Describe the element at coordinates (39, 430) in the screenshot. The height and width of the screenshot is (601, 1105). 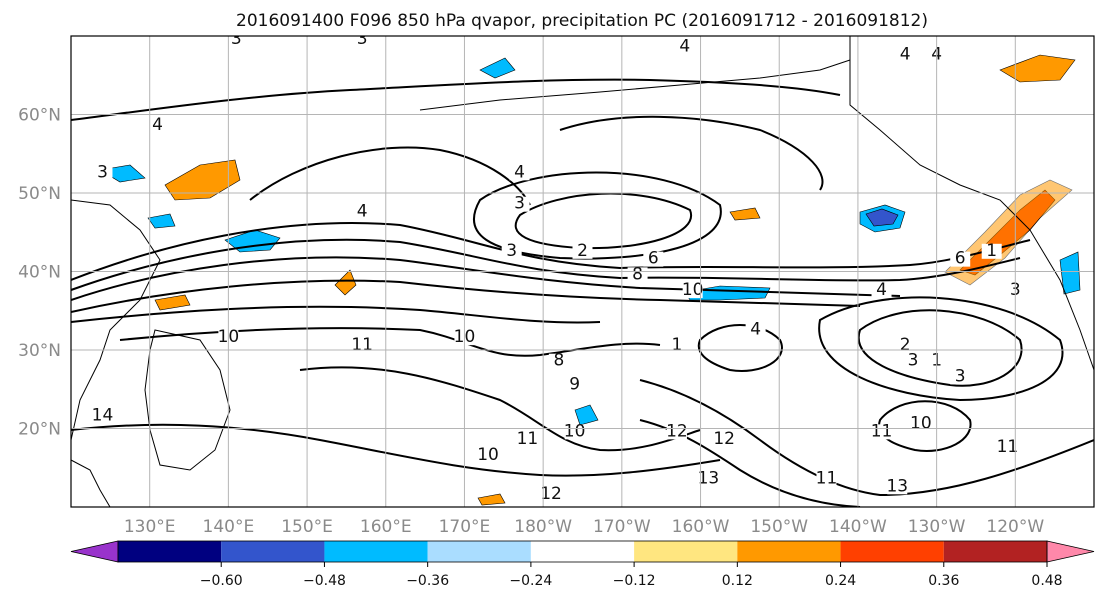
I see `lat-tick-label: 20°N` at that location.